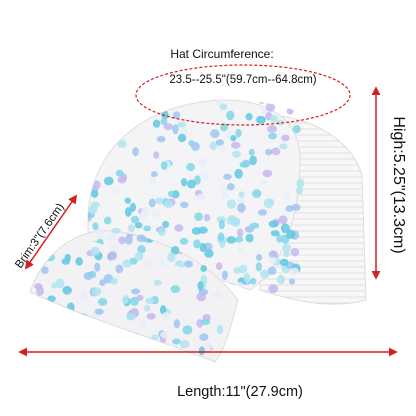 This screenshot has width=416, height=416. What do you see at coordinates (51, 232) in the screenshot?
I see `brim-arrow` at bounding box center [51, 232].